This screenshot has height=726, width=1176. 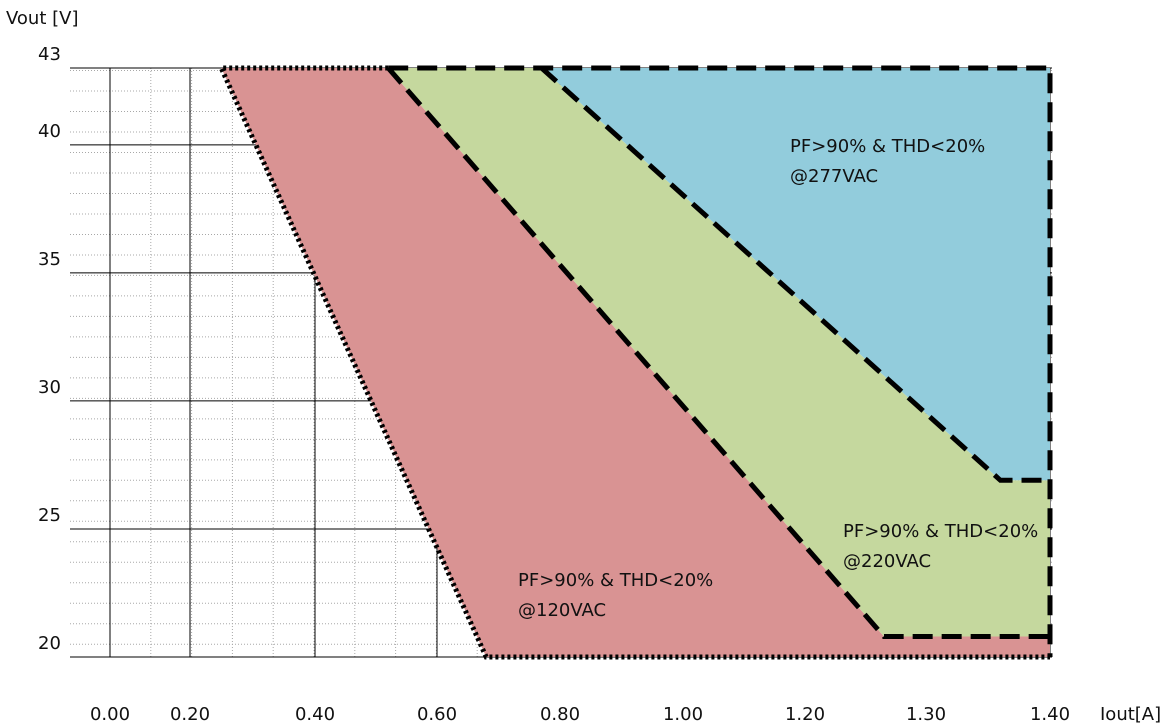 What do you see at coordinates (49, 54) in the screenshot?
I see `y-tick-label: 43` at bounding box center [49, 54].